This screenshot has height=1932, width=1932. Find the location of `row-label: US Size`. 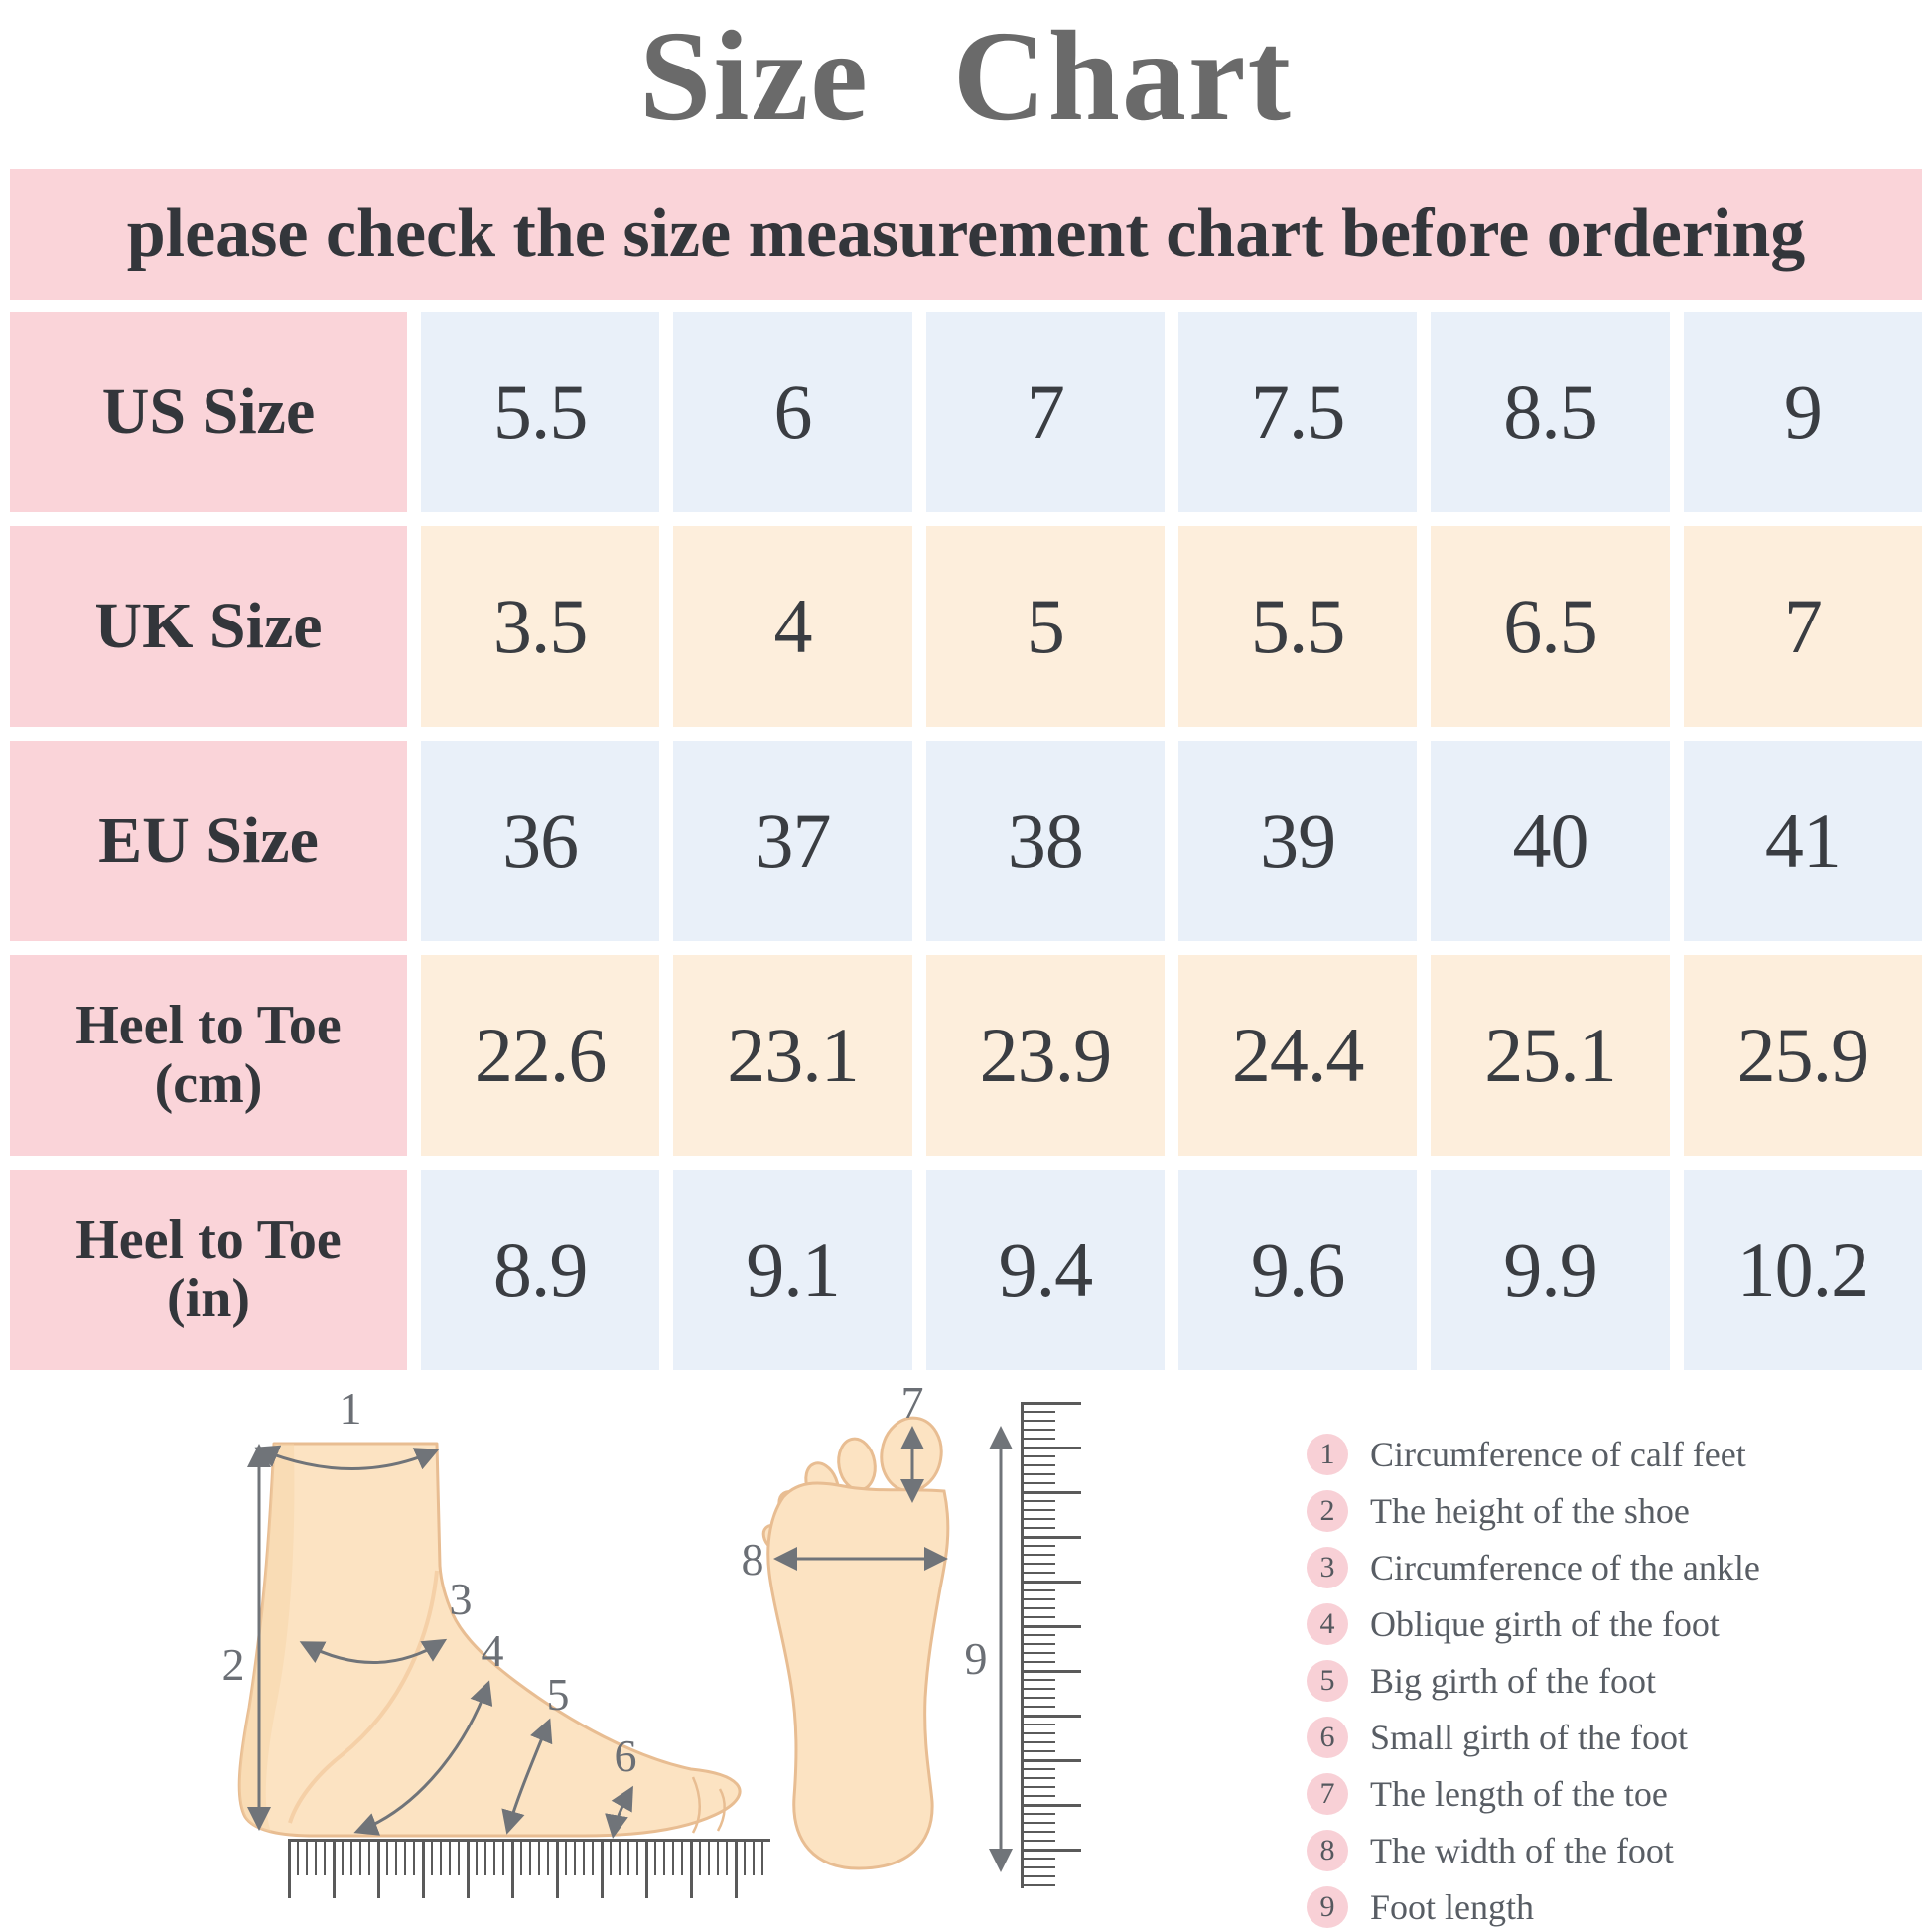

row-label: US Size is located at coordinates (209, 412).